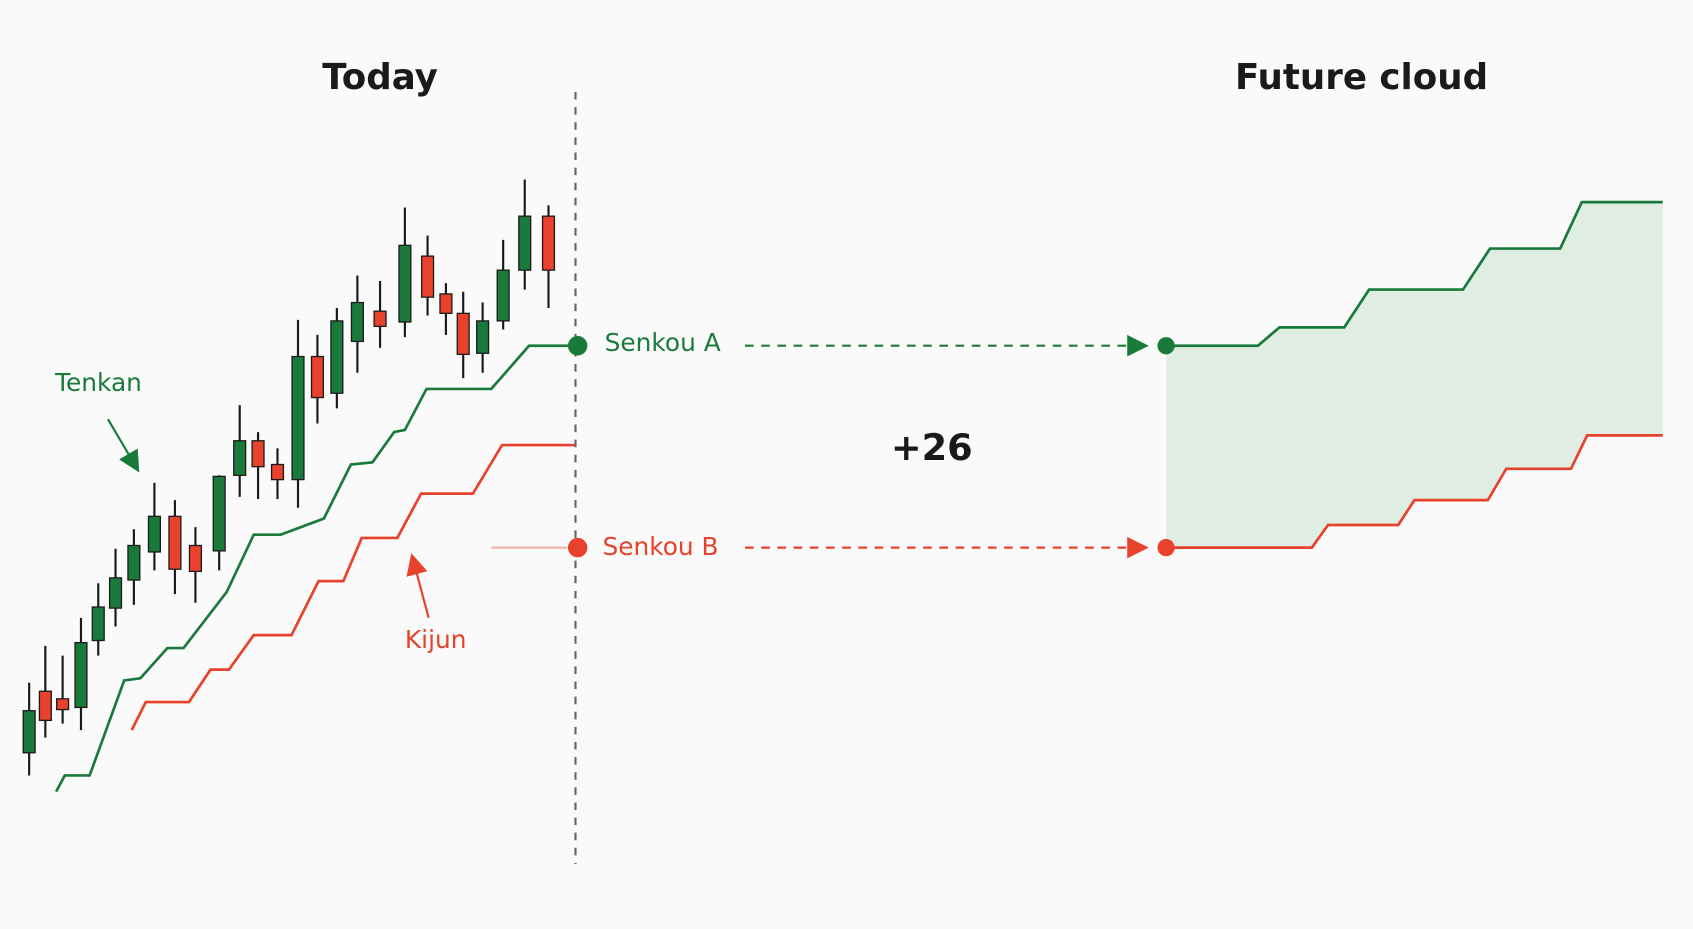  What do you see at coordinates (1361, 77) in the screenshot?
I see `future-title: Future cloud` at bounding box center [1361, 77].